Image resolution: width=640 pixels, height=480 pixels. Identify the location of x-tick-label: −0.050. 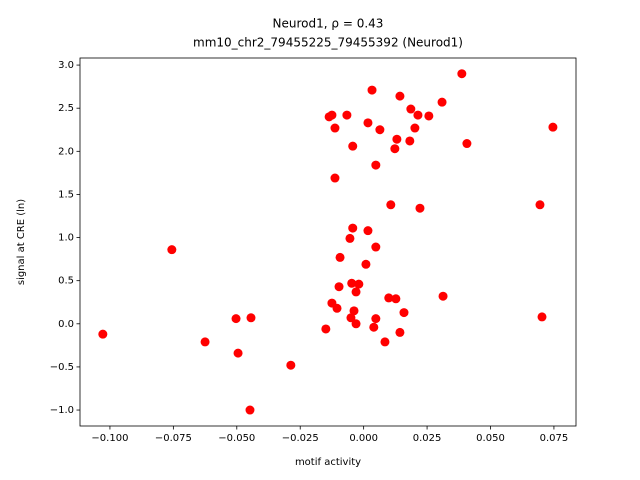
(236, 438).